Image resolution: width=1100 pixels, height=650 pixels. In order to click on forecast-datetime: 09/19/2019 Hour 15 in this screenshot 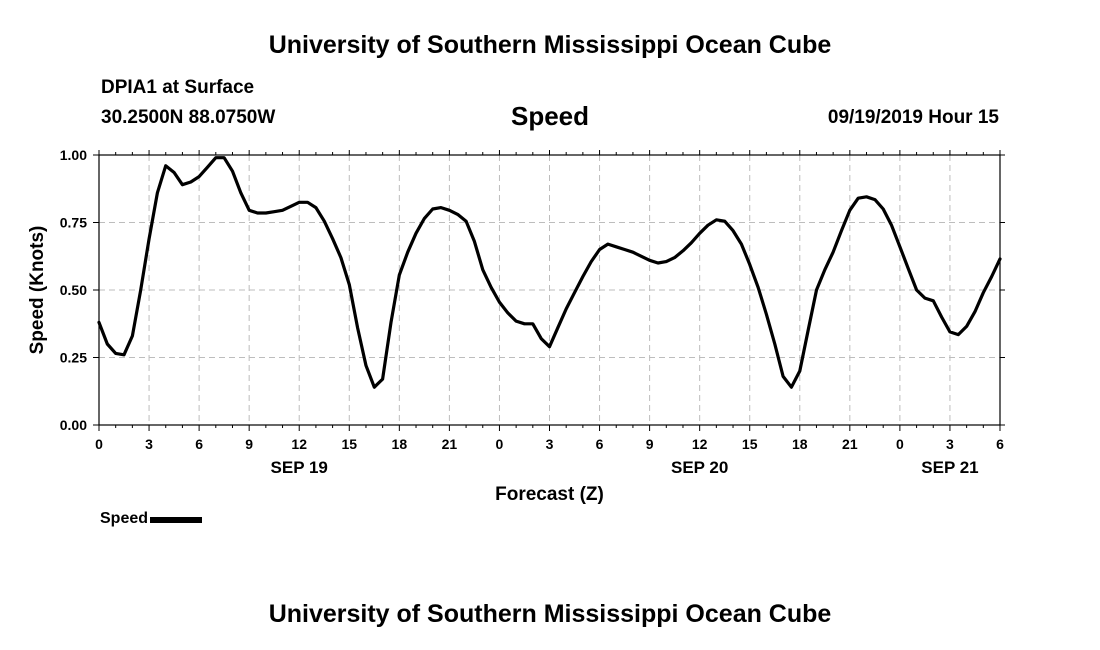, I will do `click(913, 117)`.